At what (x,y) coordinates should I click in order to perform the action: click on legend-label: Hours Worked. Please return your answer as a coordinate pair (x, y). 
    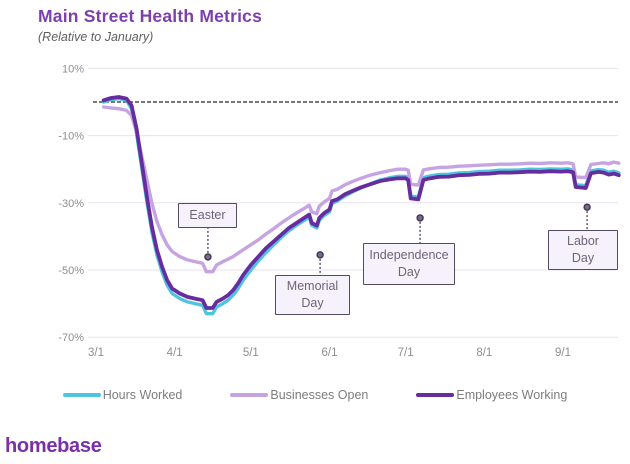
    Looking at the image, I should click on (142, 395).